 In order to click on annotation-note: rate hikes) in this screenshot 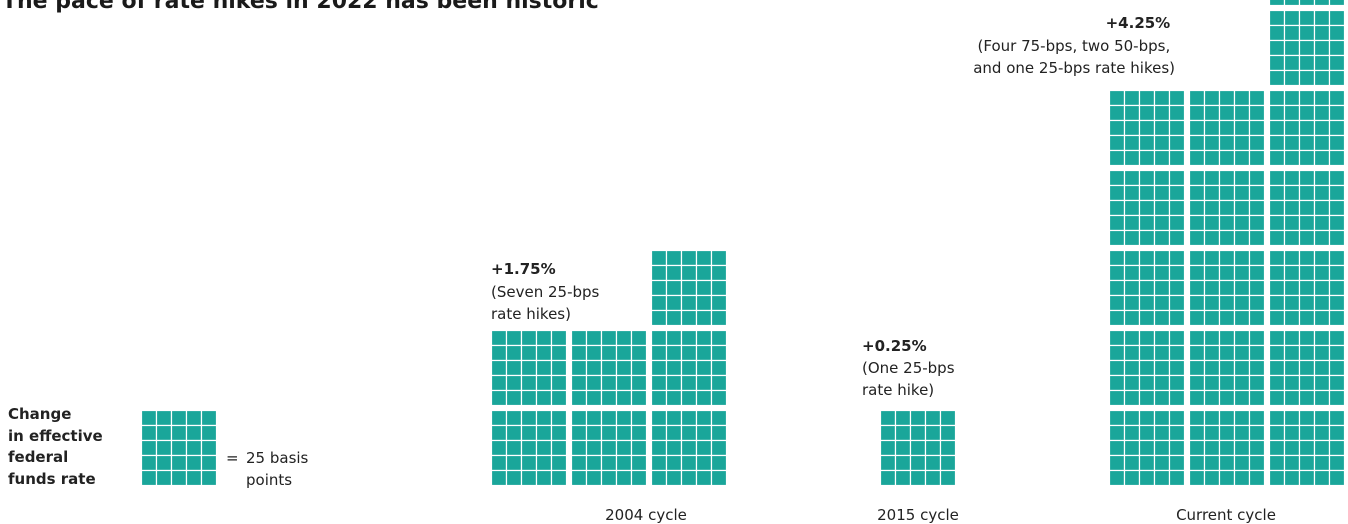, I will do `click(531, 314)`.